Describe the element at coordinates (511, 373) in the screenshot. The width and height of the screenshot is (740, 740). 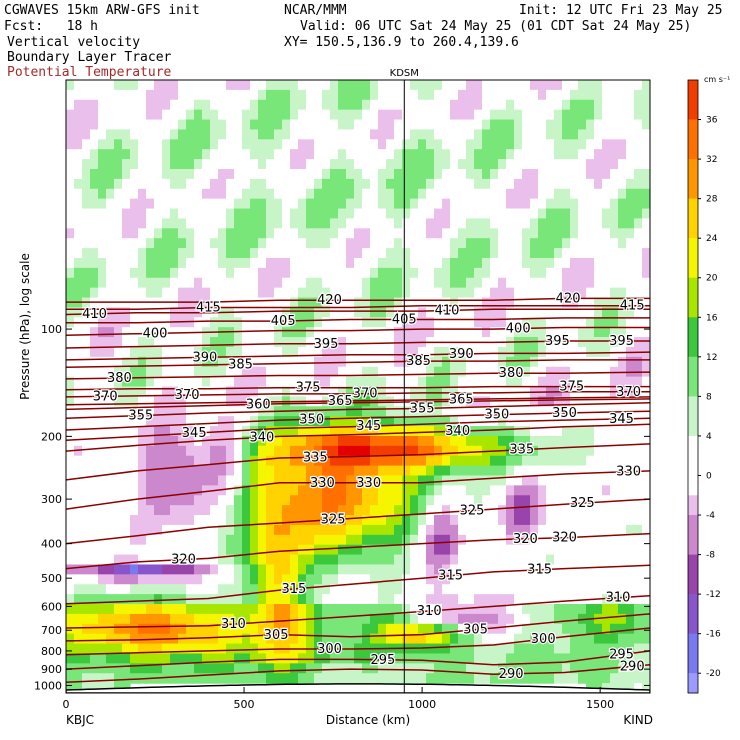
I see `isentrope-label: 380` at that location.